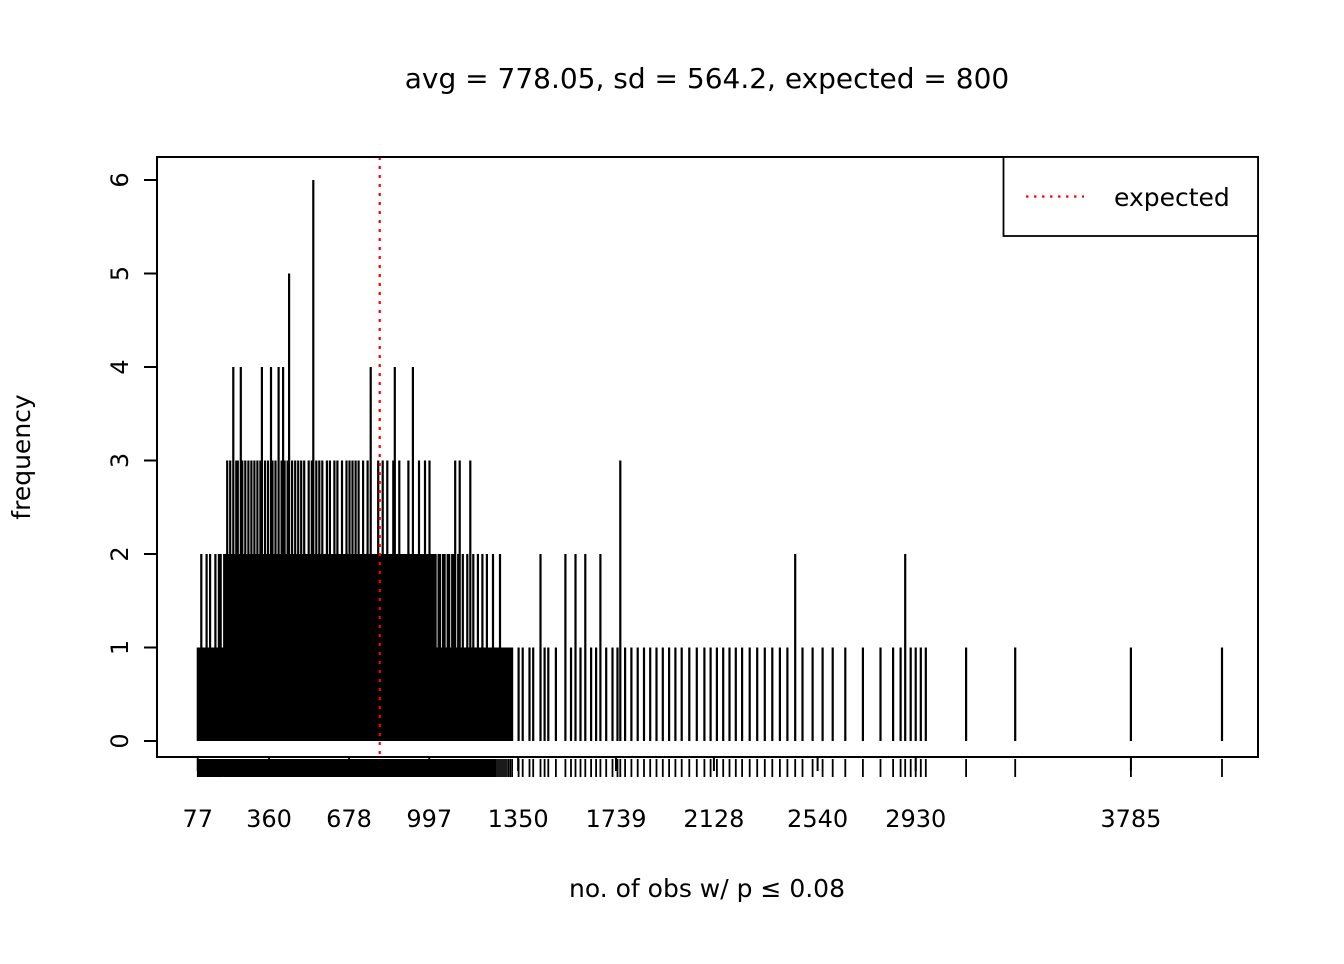 The height and width of the screenshot is (964, 1344). What do you see at coordinates (518, 819) in the screenshot?
I see `x-tick-label: 1350` at bounding box center [518, 819].